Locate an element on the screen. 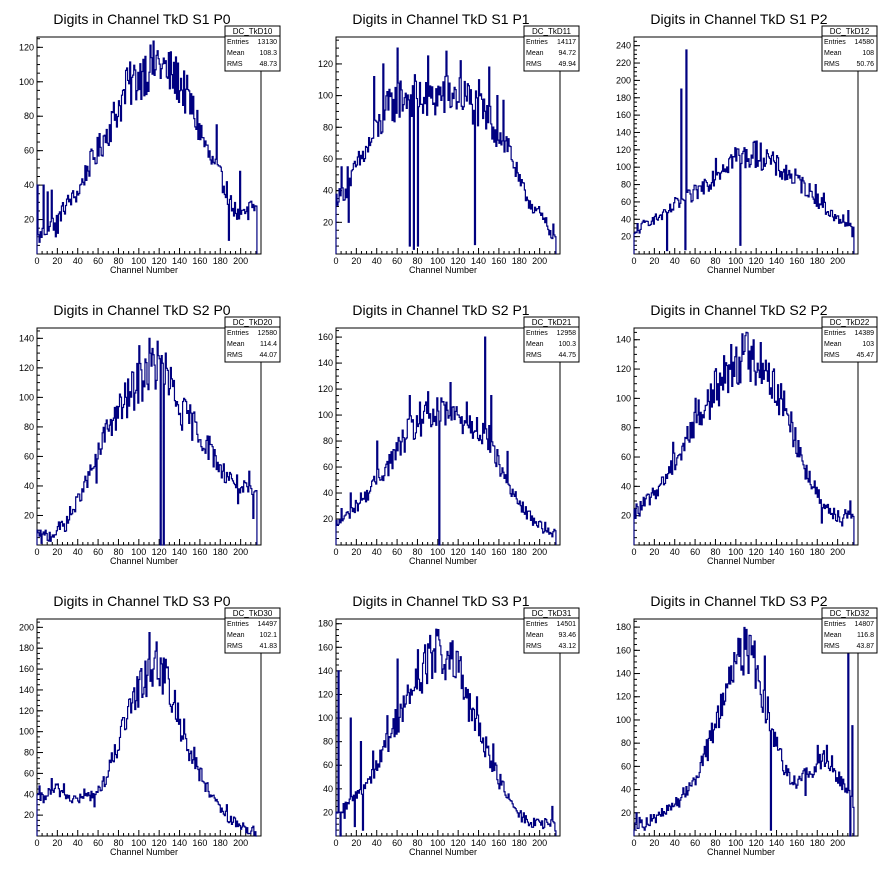 This screenshot has height=872, width=896. x-tick-label: 120 is located at coordinates (756, 552).